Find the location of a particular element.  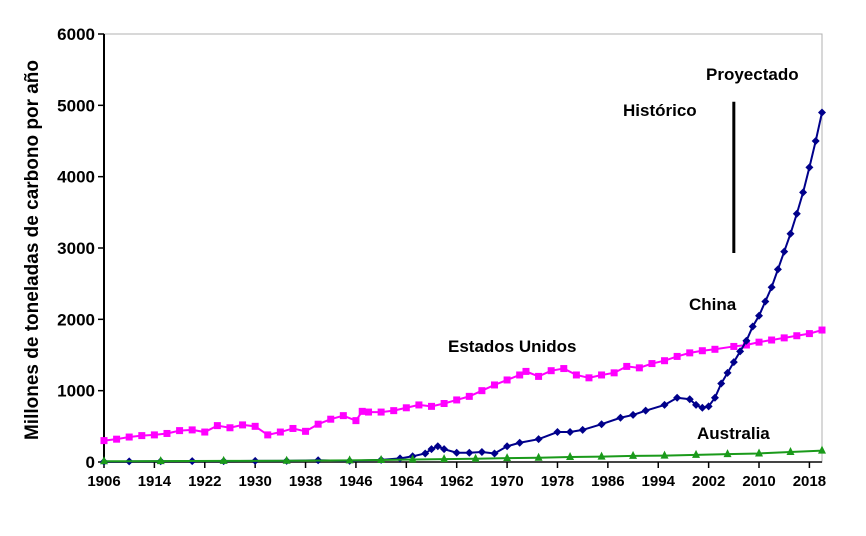

y-tick-label: 6000 is located at coordinates (76, 34).